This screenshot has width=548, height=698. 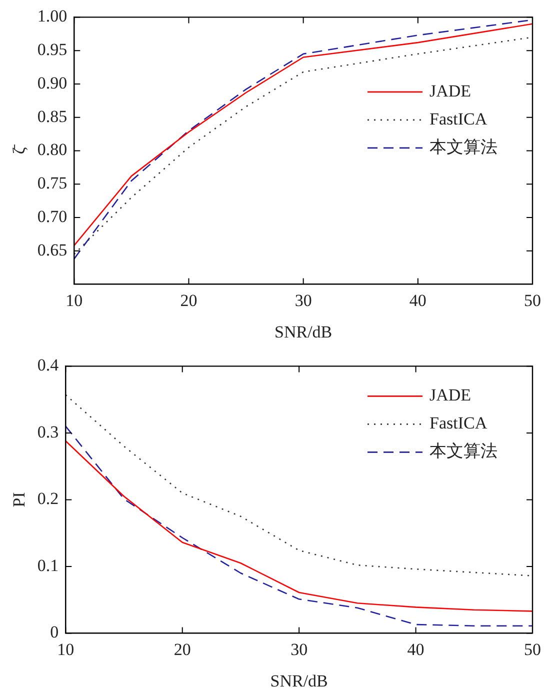 I want to click on y-tick-label: 0.4, so click(x=48, y=365).